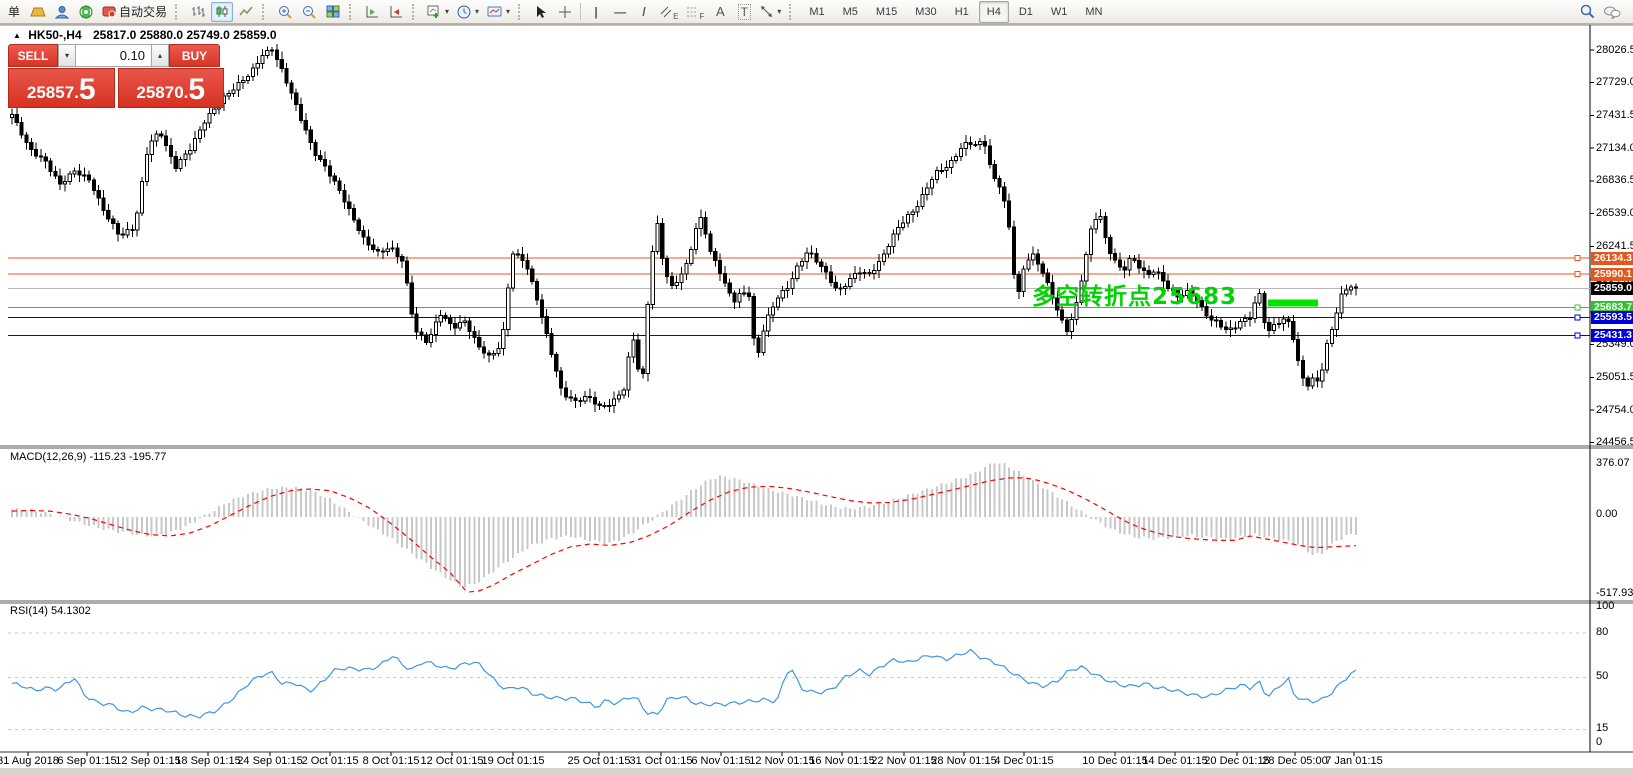 The image size is (1633, 775). What do you see at coordinates (1025, 11) in the screenshot?
I see `timeframe-d1: D1` at bounding box center [1025, 11].